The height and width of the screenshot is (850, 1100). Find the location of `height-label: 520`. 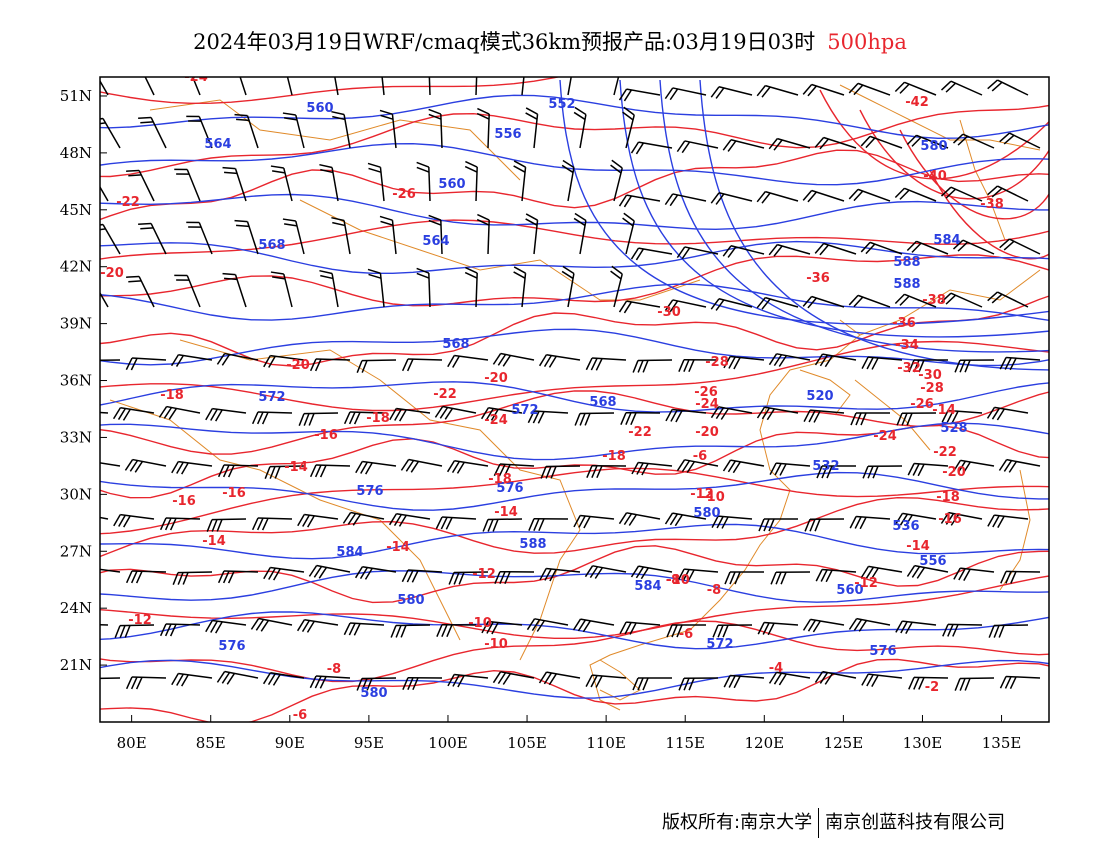

height-label: 520 is located at coordinates (819, 396).